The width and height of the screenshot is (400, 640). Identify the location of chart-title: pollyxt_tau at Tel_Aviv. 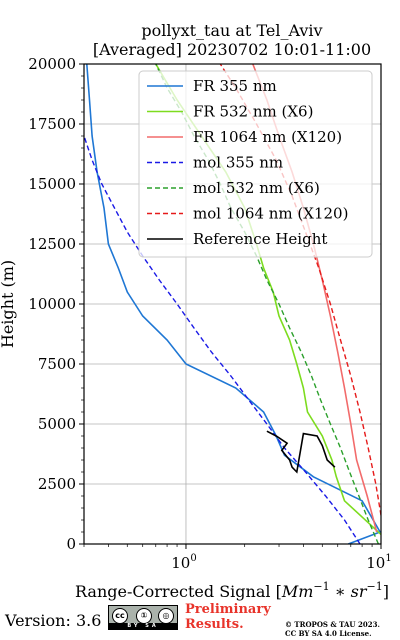
(232, 30).